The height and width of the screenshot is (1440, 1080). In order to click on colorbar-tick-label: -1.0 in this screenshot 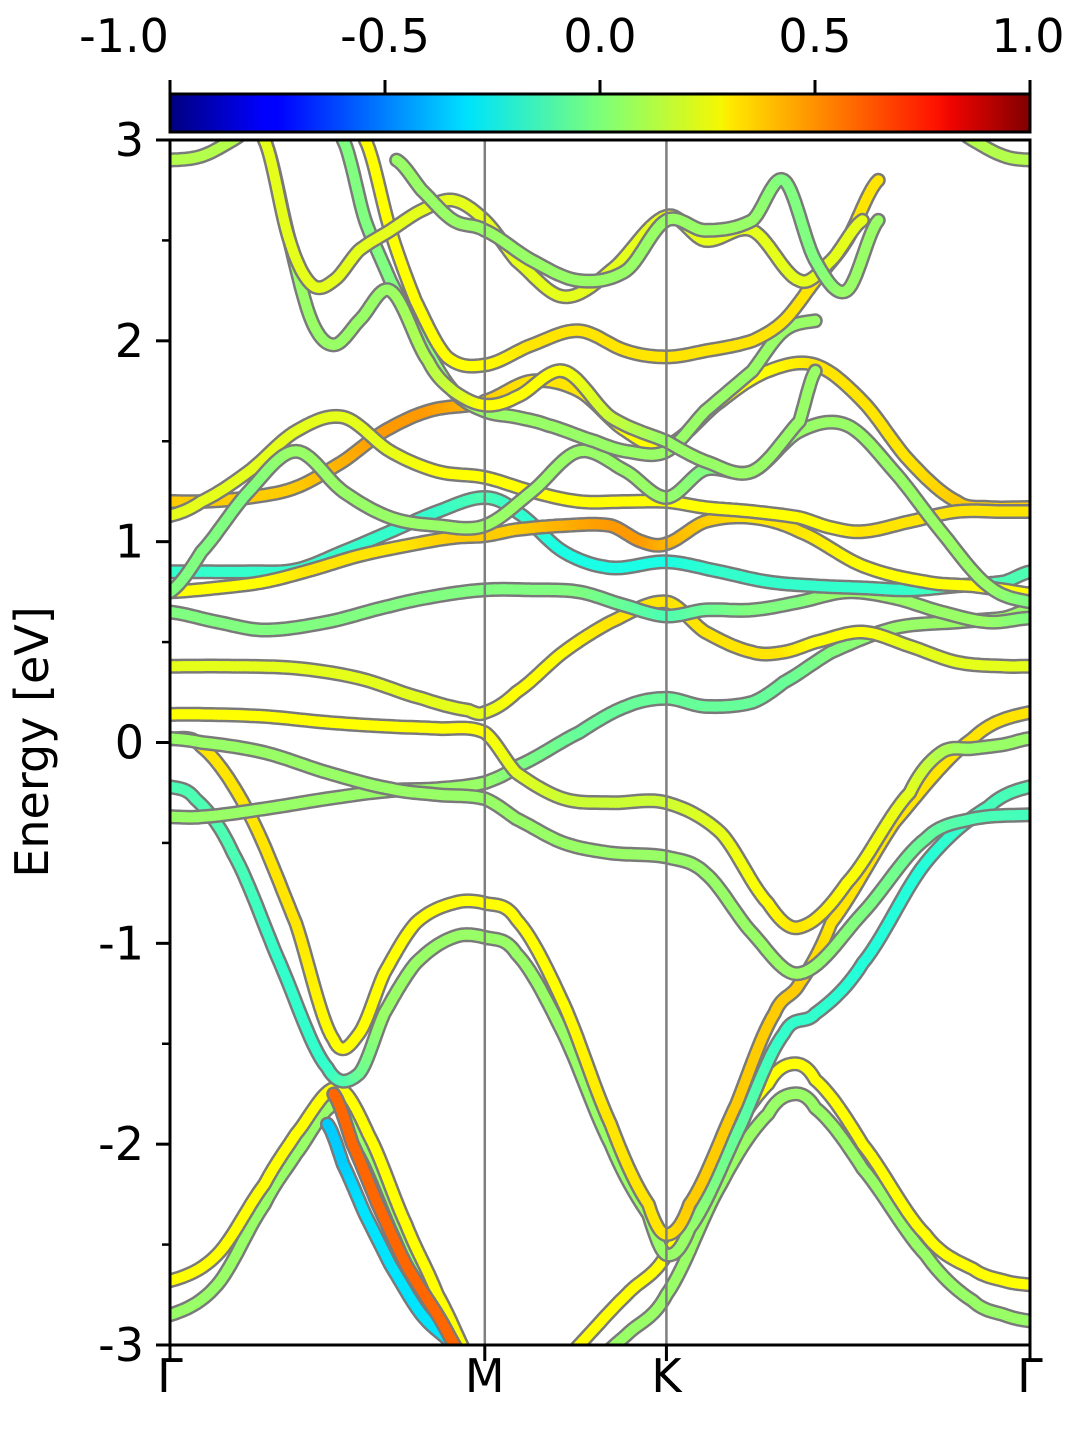, I will do `click(124, 36)`.